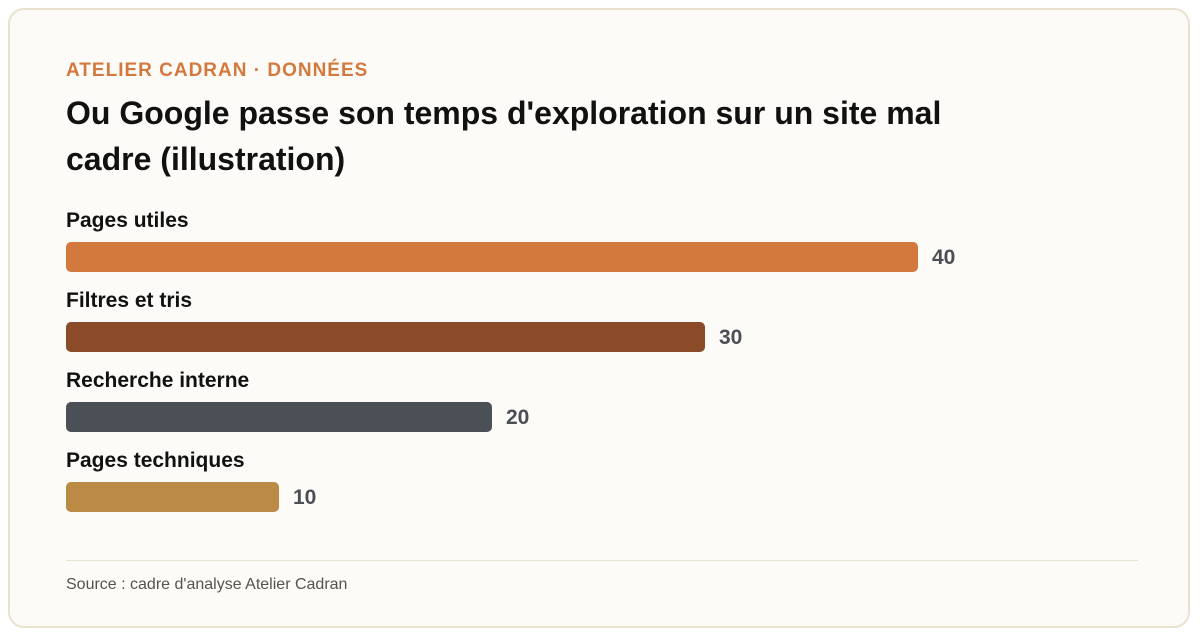 This screenshot has width=1200, height=638. What do you see at coordinates (304, 497) in the screenshot?
I see `value-label: 10` at bounding box center [304, 497].